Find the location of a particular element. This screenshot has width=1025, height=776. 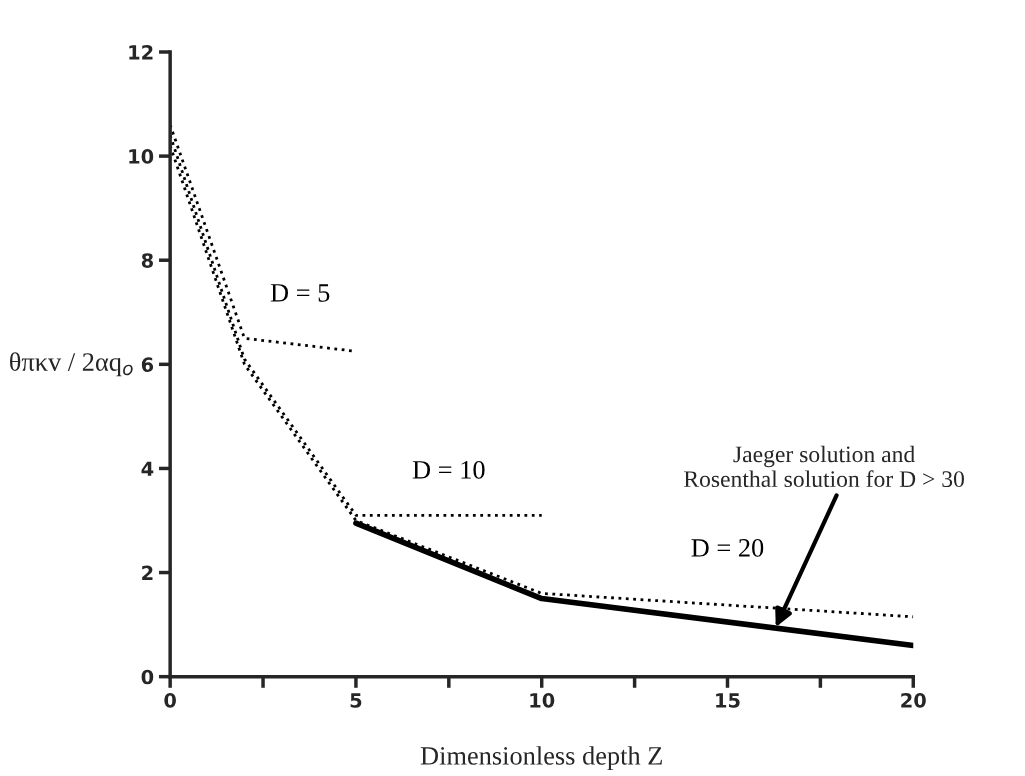

y-tick-label: 12 is located at coordinates (141, 52).